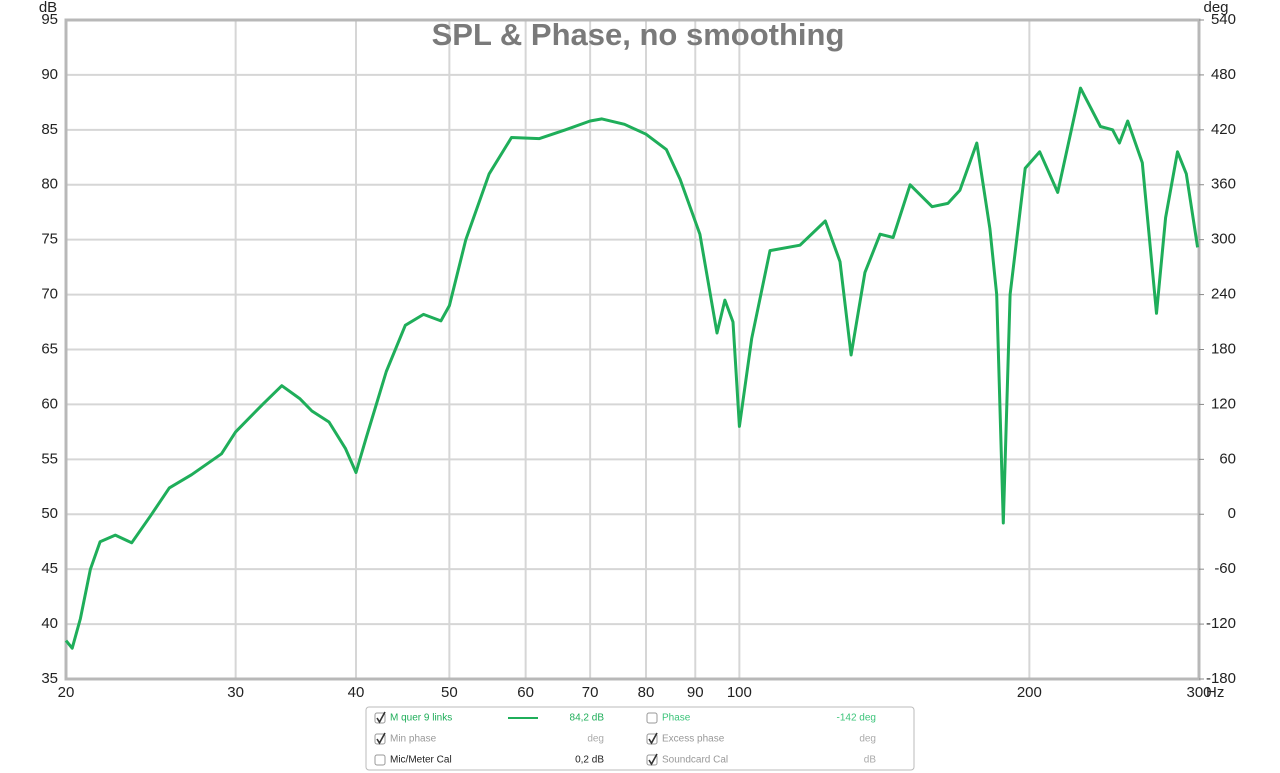  What do you see at coordinates (1223, 294) in the screenshot?
I see `y2-tick-label: 240` at bounding box center [1223, 294].